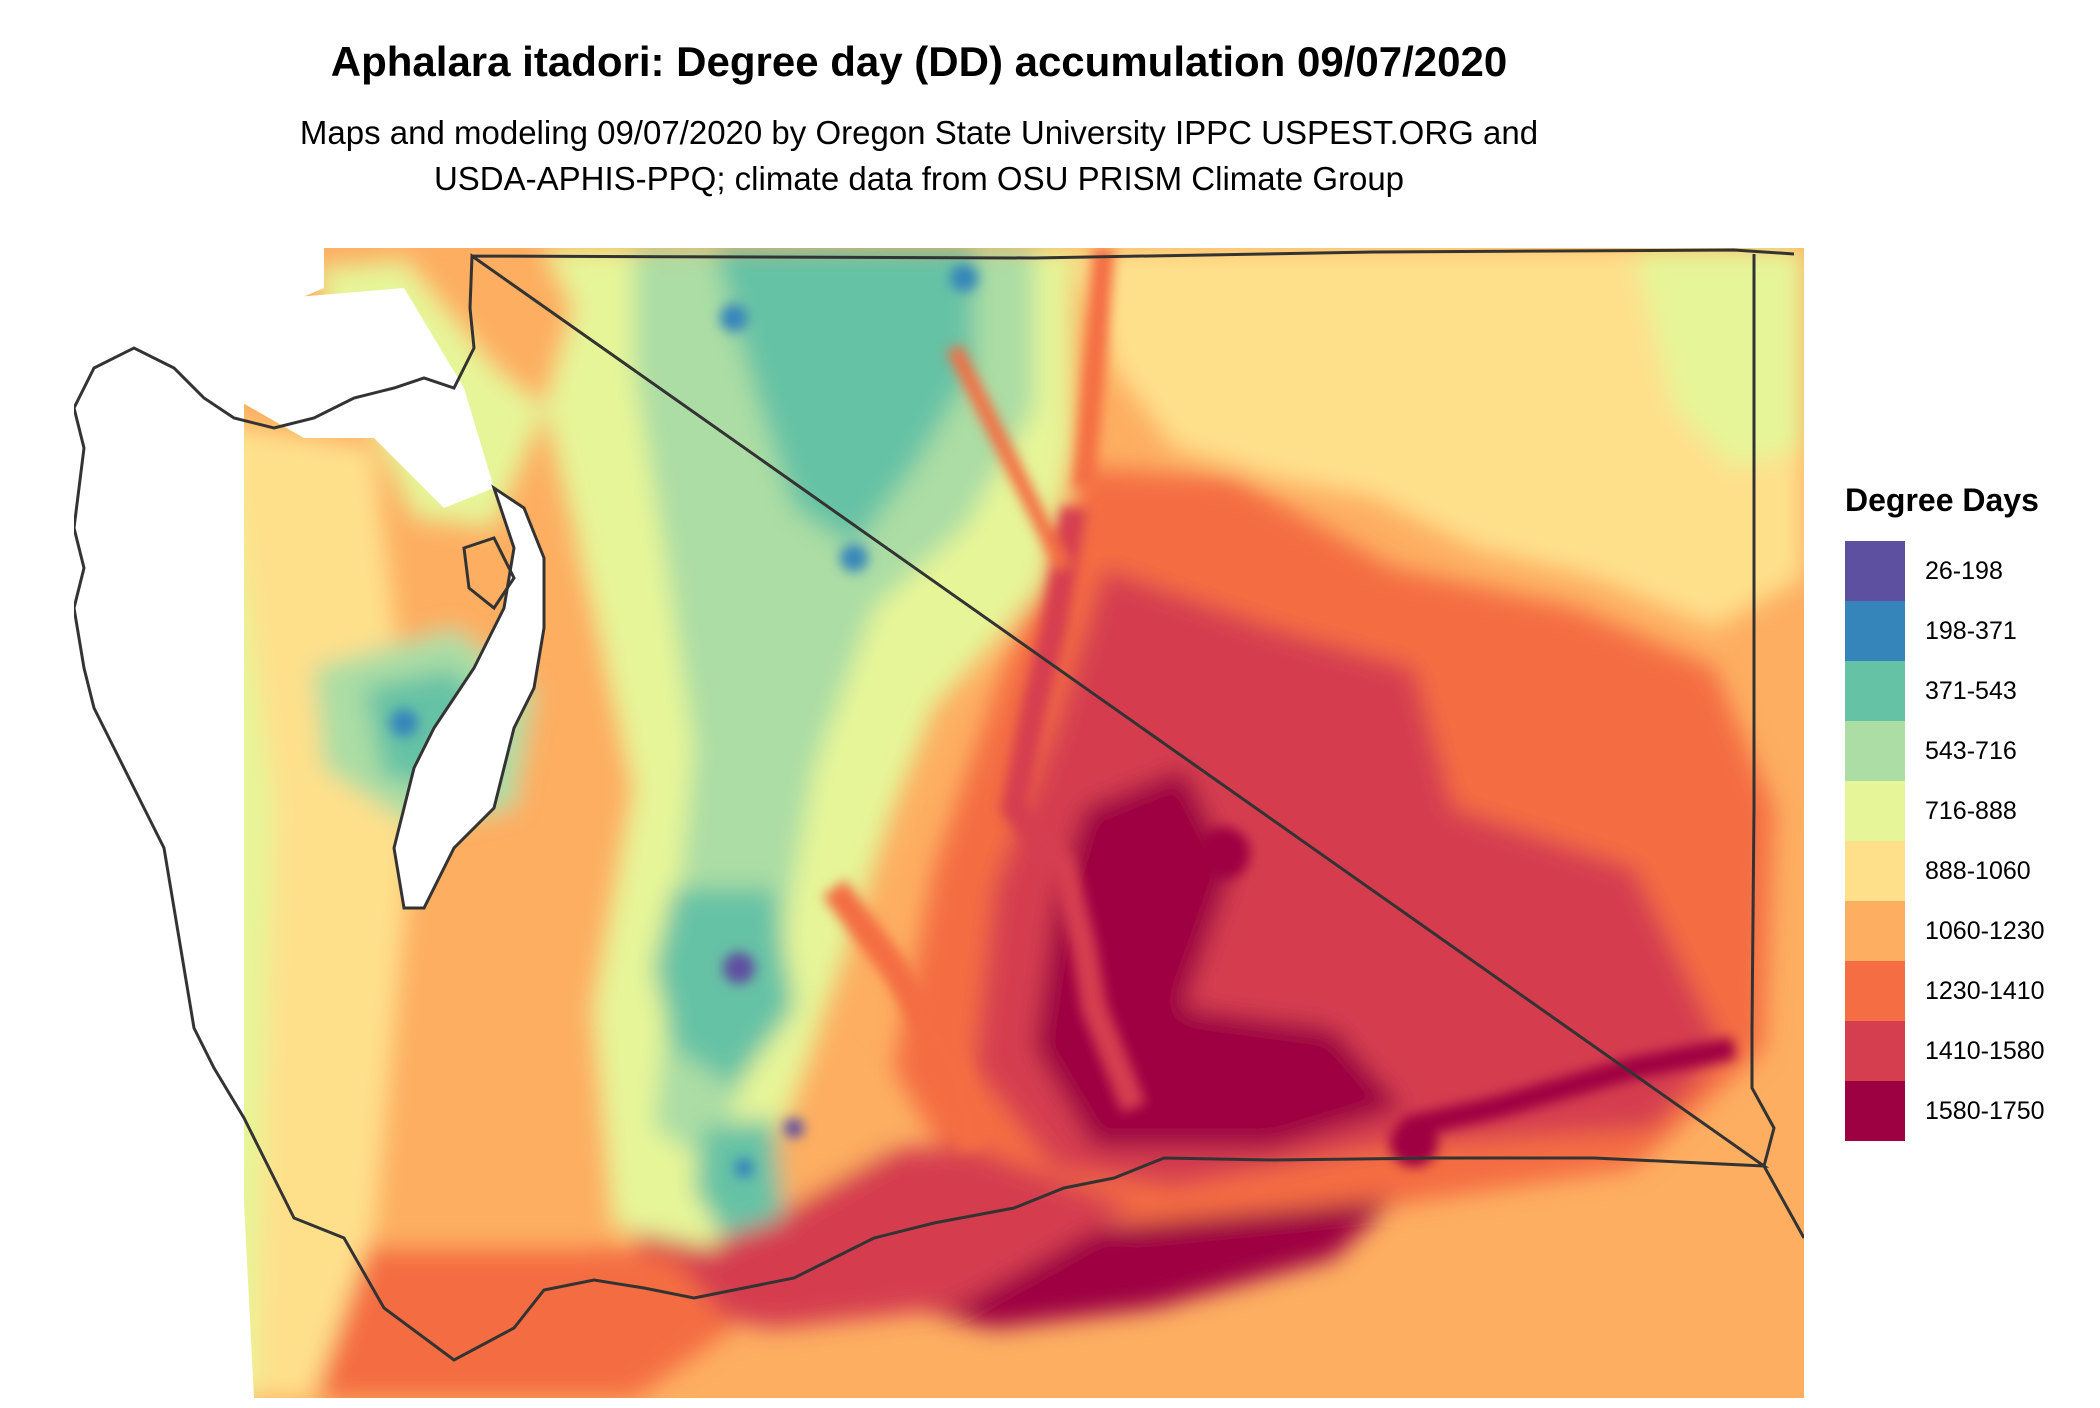  I want to click on zone-sw-lowland, so click(499, 1313).